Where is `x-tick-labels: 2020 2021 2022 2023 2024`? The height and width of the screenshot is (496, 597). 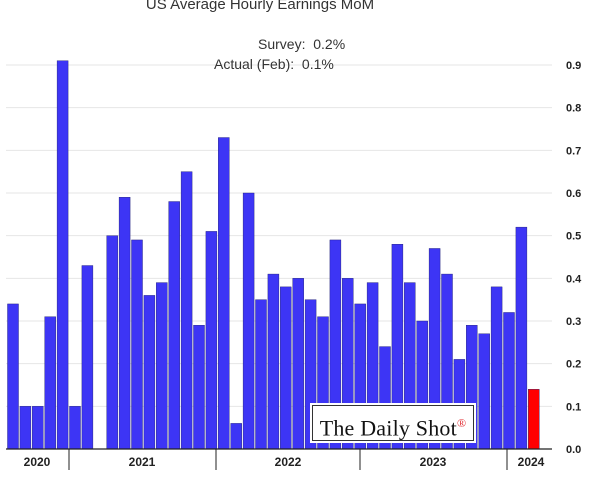 x-tick-labels: 2020 2021 2022 2023 2024 is located at coordinates (284, 462).